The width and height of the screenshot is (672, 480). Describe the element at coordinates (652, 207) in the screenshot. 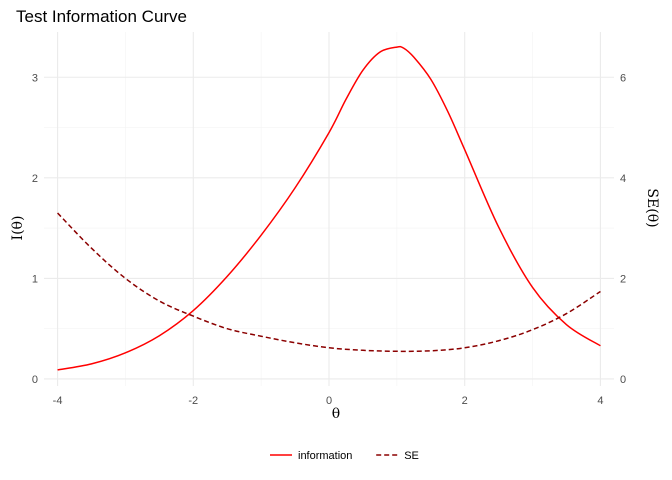

I see `y2-axis-title: SE(θ)` at that location.